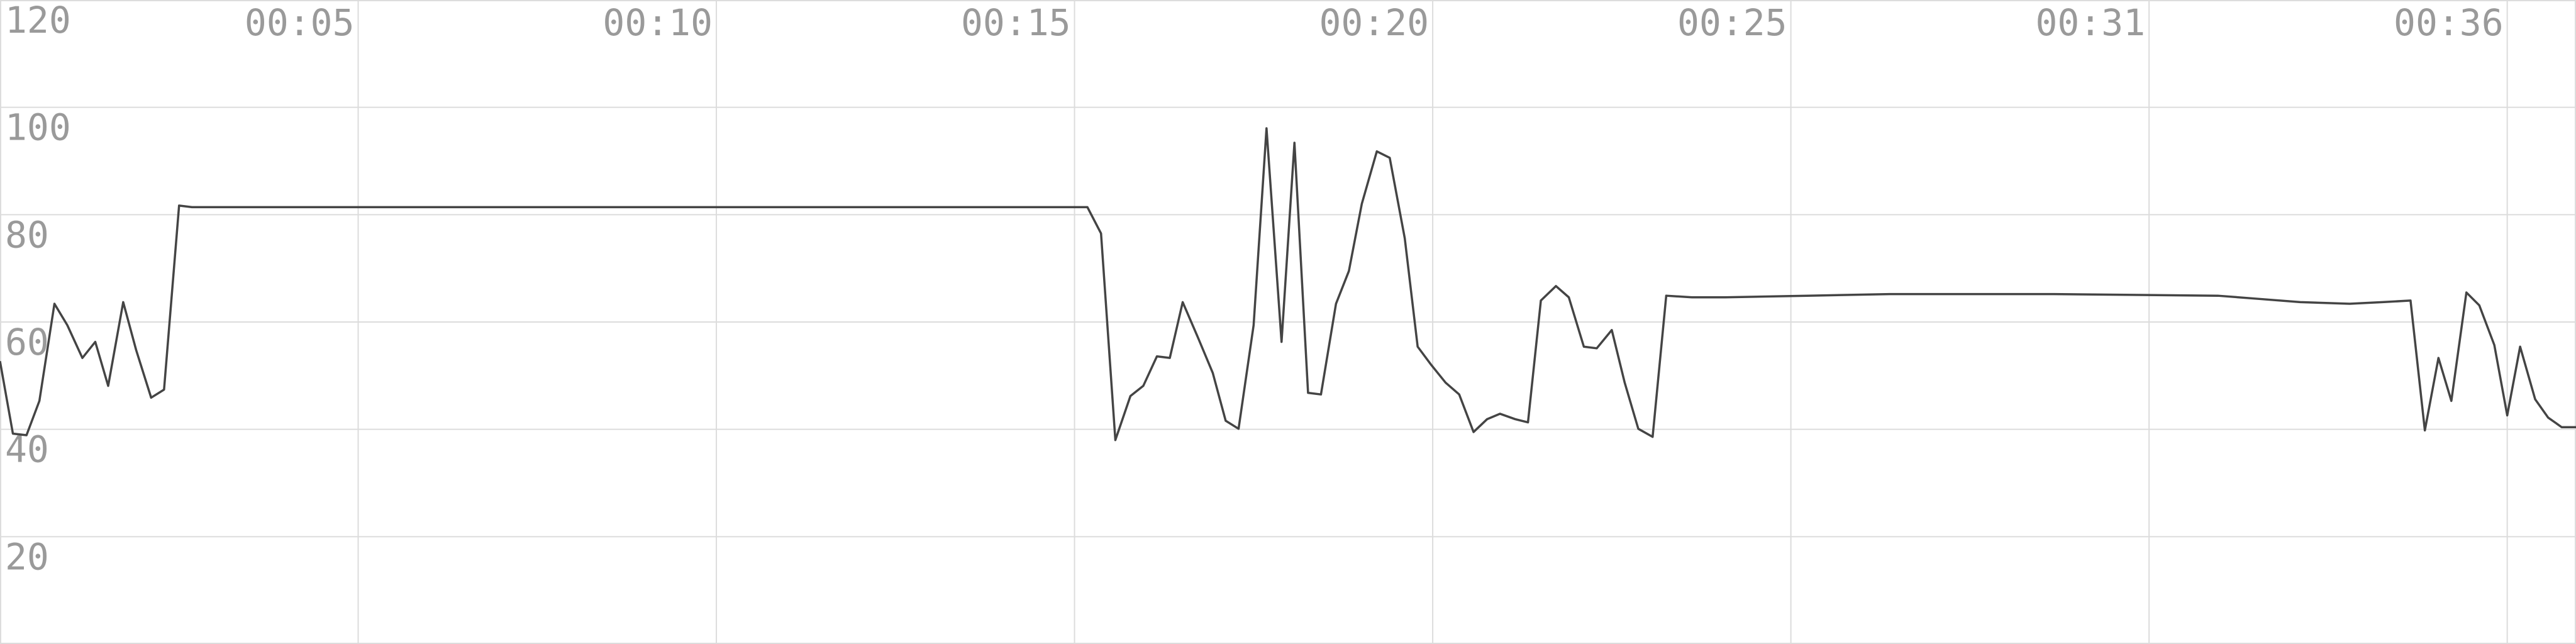 Image resolution: width=2576 pixels, height=644 pixels. Describe the element at coordinates (657, 22) in the screenshot. I see `x-tick-label: 00:10` at that location.